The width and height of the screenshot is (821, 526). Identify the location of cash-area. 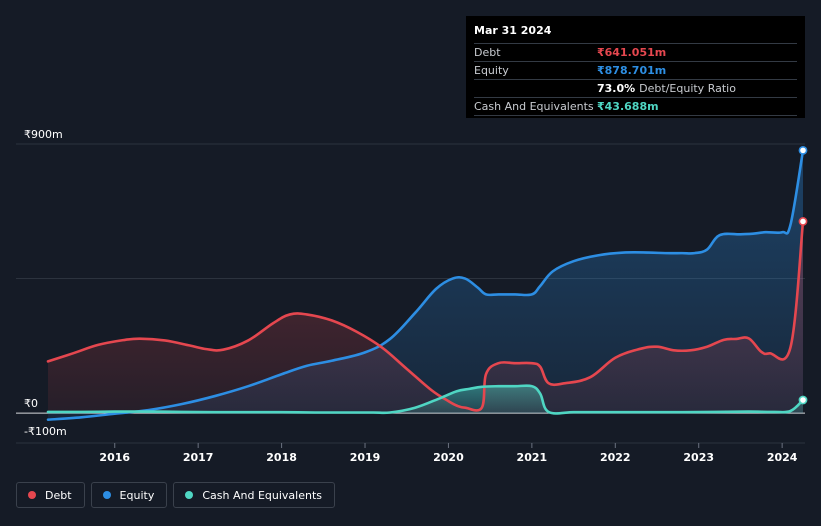
(425, 399).